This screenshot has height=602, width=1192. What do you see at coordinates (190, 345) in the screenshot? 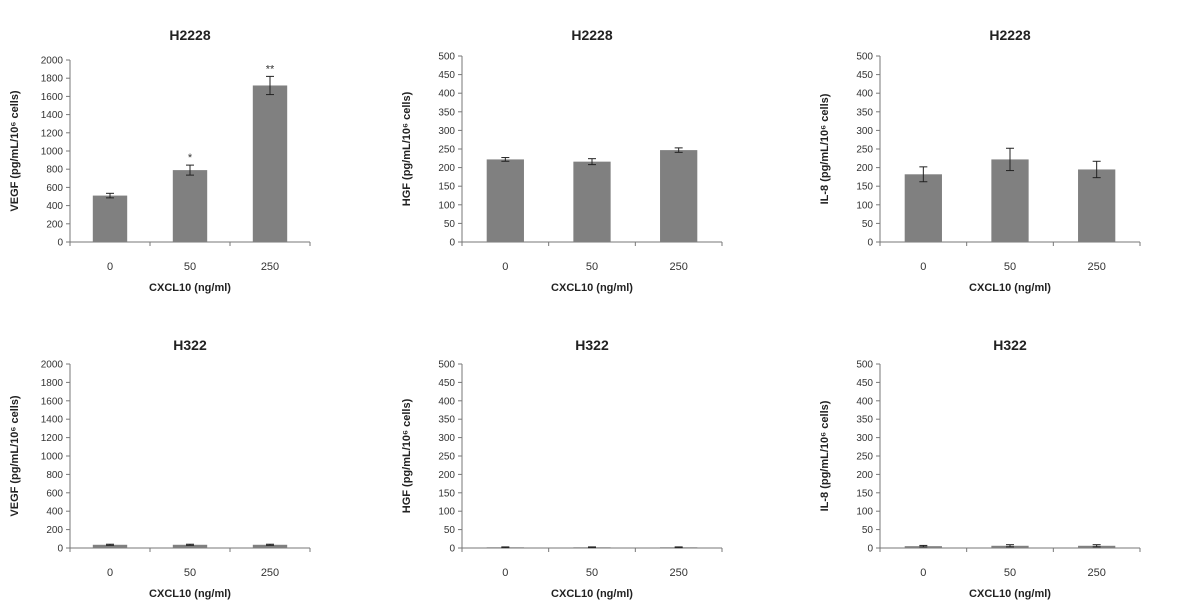
I see `chart-title: H322` at bounding box center [190, 345].